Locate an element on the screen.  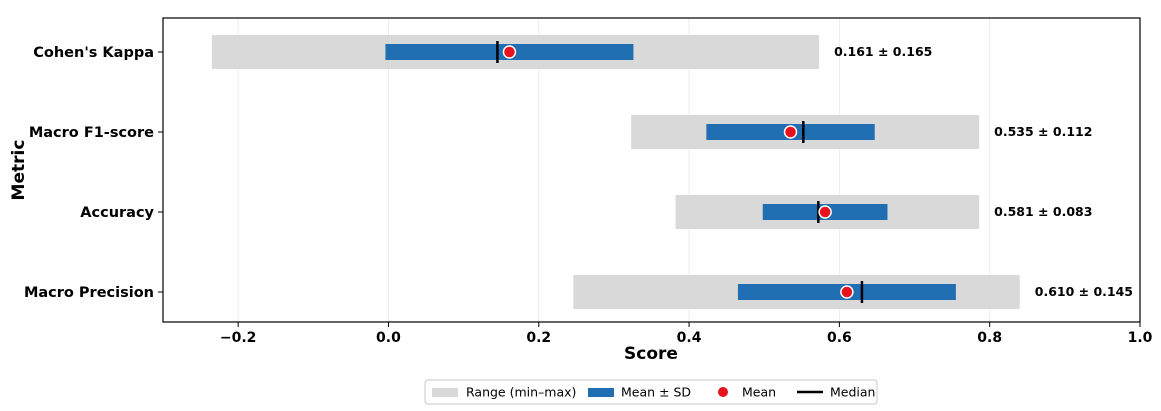
value-annotation: 0.535 ± 0.112 is located at coordinates (1043, 131).